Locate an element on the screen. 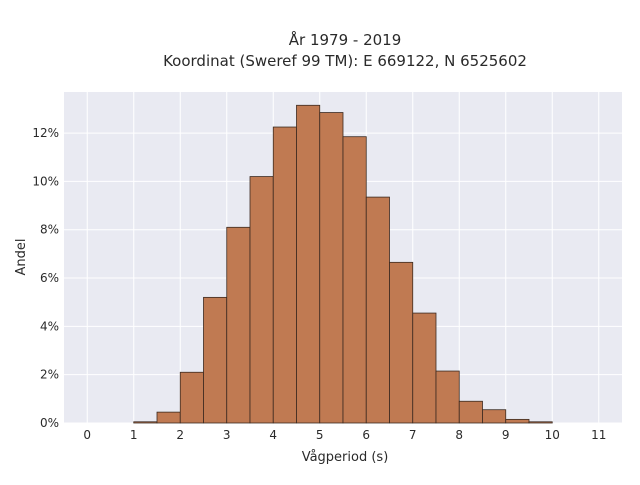  y-tick-label-3: 6% is located at coordinates (49, 278).